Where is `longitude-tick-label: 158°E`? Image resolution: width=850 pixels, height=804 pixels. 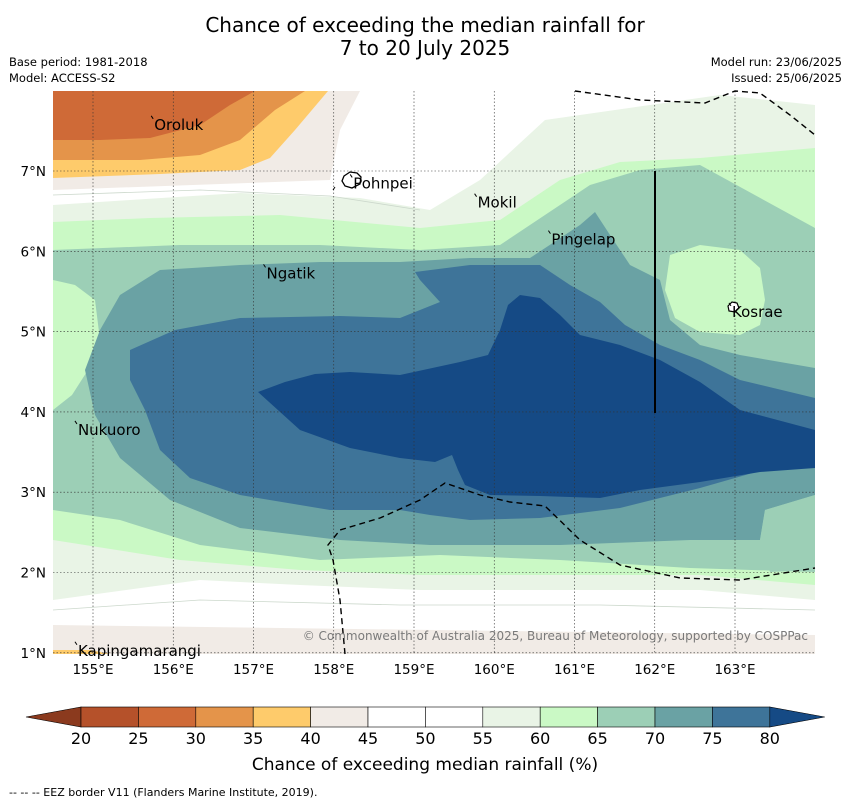
longitude-tick-label: 158°E is located at coordinates (333, 670).